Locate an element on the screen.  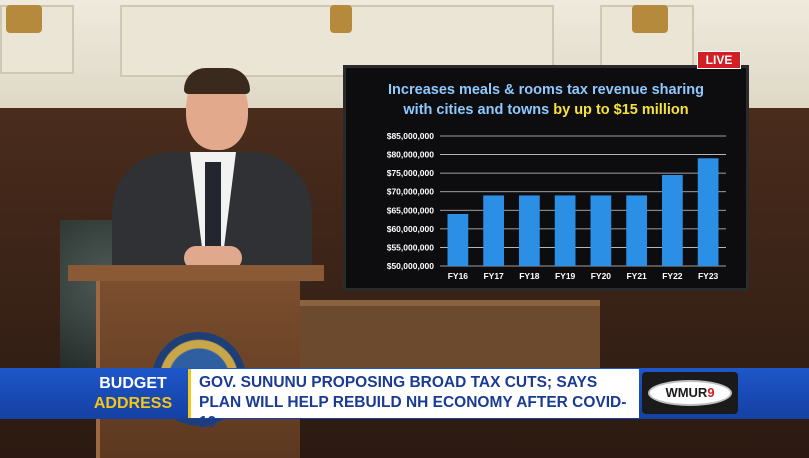
y-tick-label: $80,000,000 is located at coordinates (411, 155).